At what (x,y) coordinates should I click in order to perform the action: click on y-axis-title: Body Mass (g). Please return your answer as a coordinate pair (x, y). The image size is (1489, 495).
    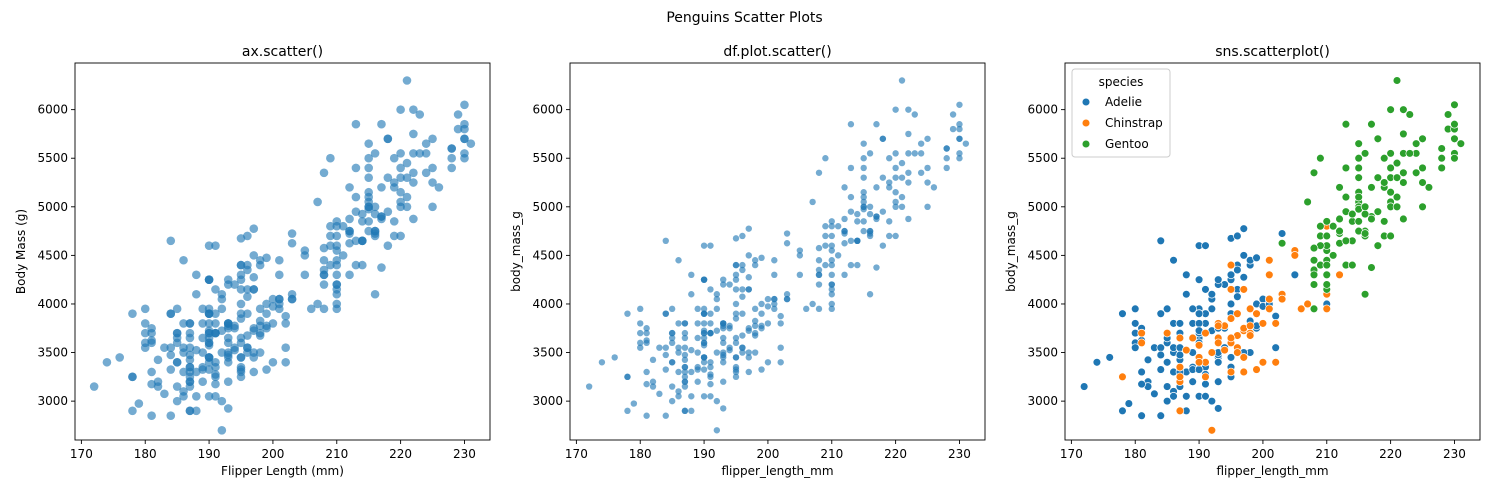
    Looking at the image, I should click on (21, 251).